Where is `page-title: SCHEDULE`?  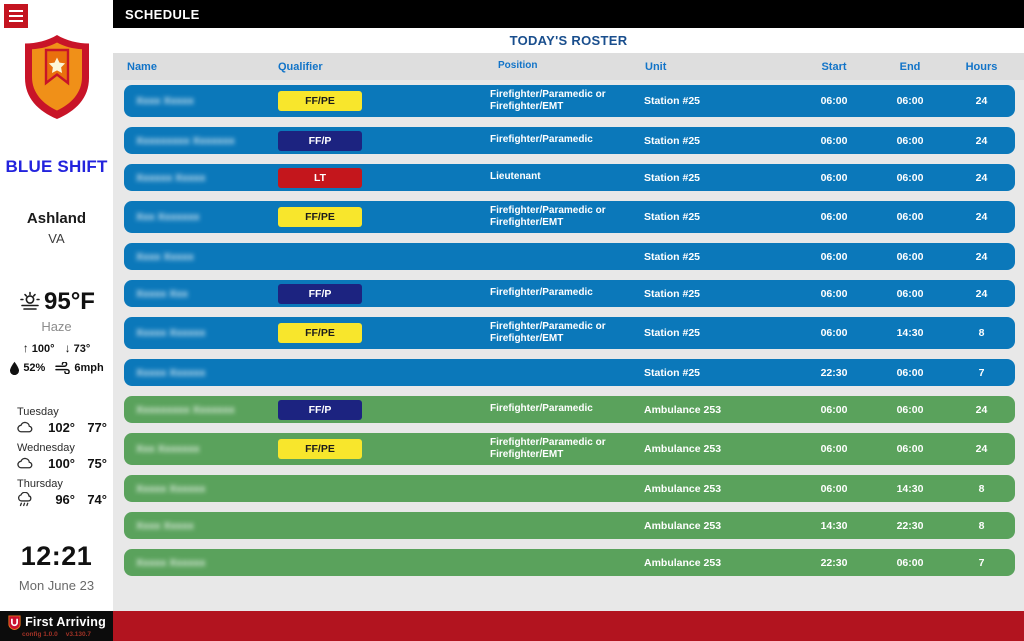
page-title: SCHEDULE is located at coordinates (162, 14).